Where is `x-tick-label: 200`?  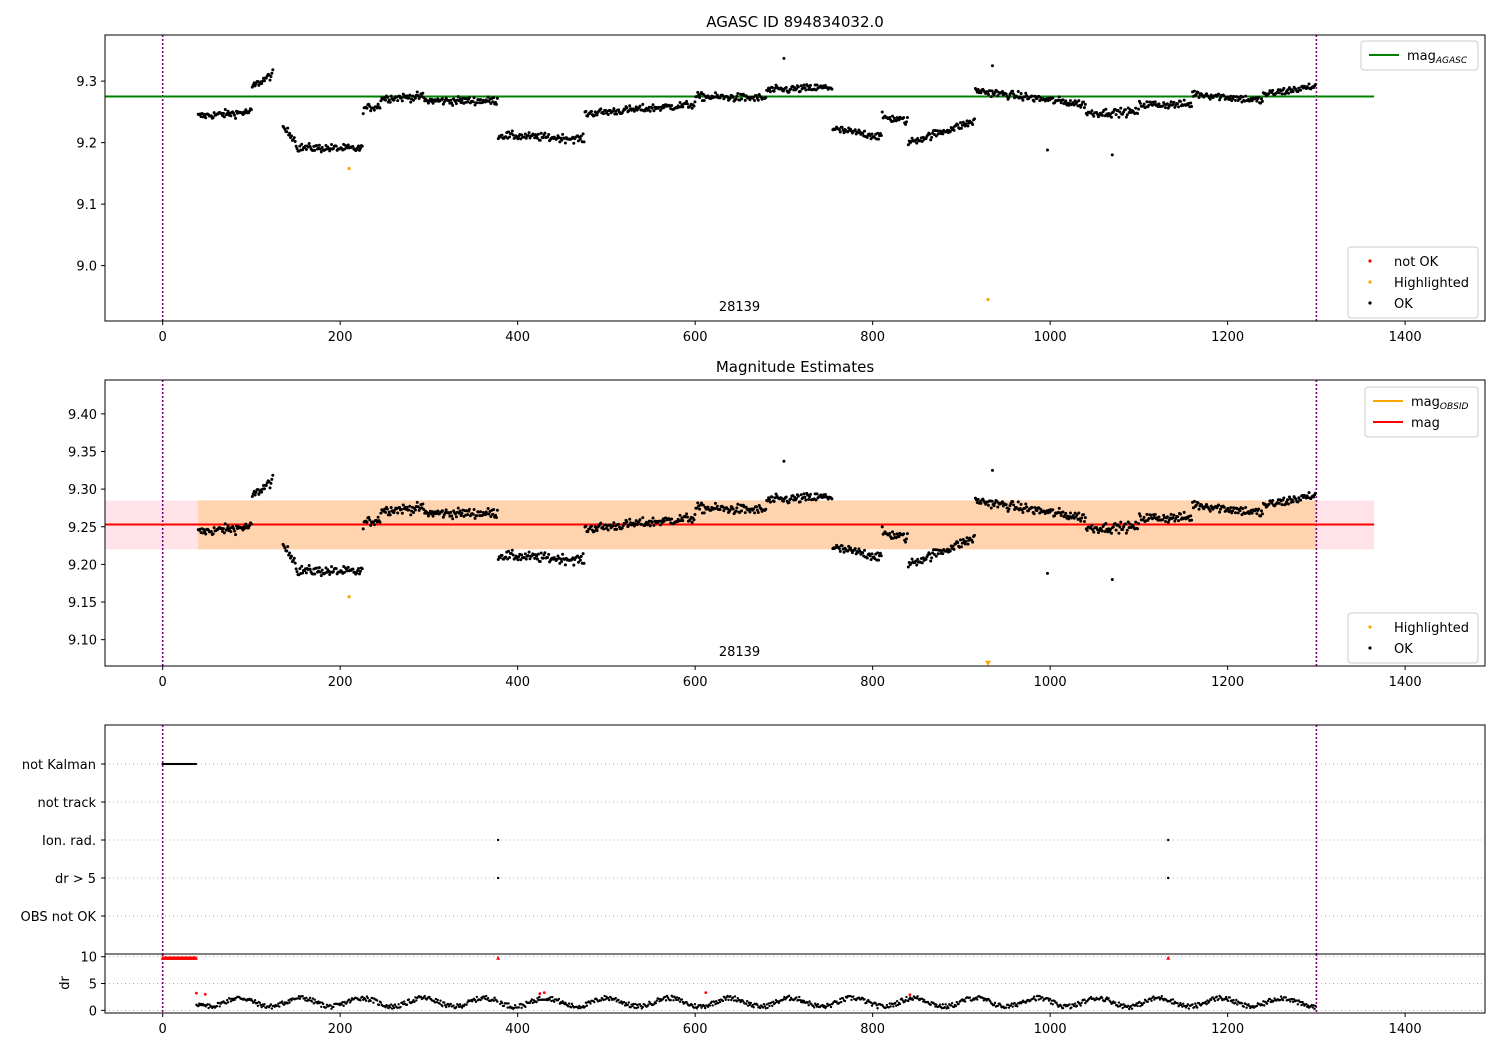
x-tick-label: 200 is located at coordinates (340, 1029).